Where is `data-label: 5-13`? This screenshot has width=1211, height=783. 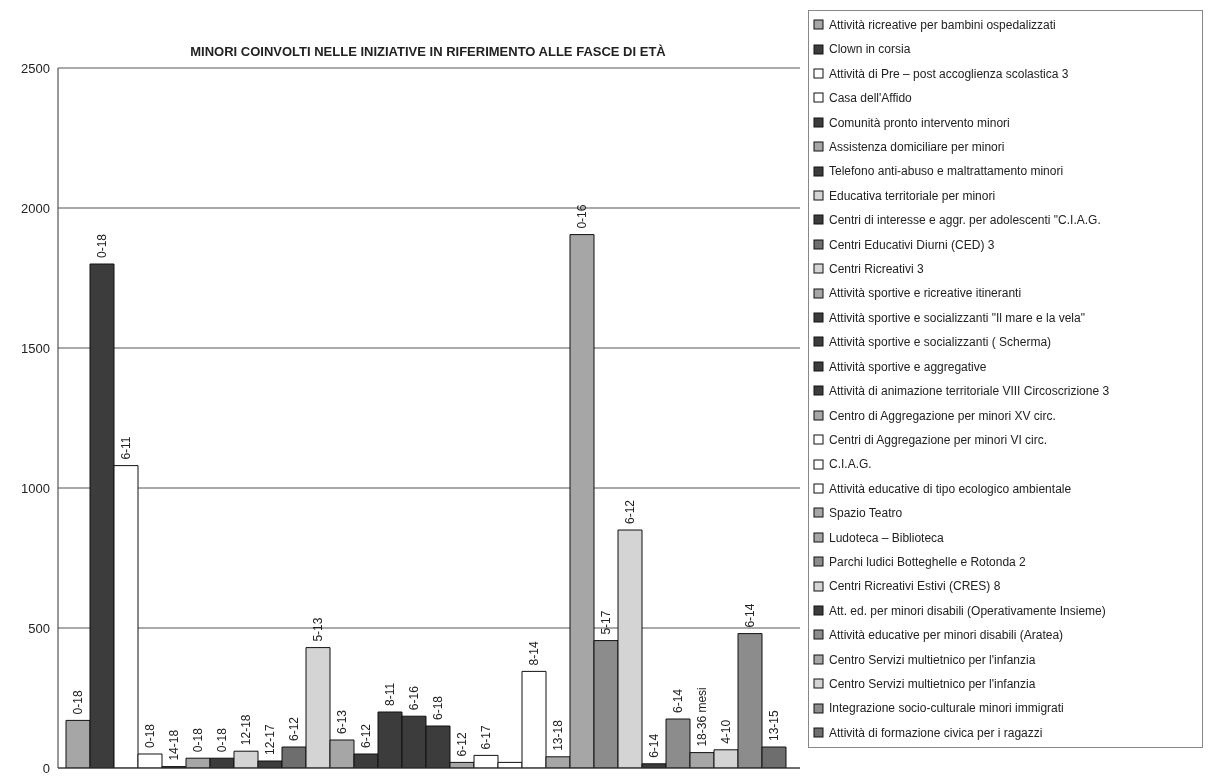
data-label: 5-13 is located at coordinates (318, 629).